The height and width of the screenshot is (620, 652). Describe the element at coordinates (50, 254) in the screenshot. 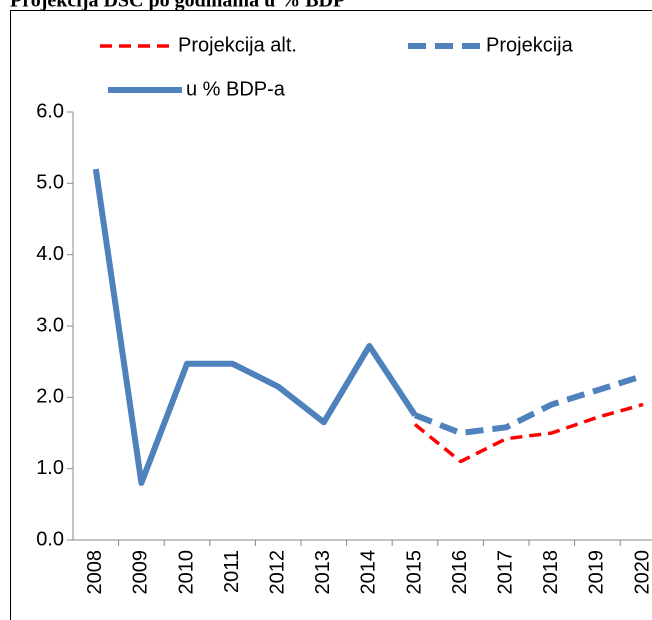

I see `y-tick-label: 4.0` at that location.